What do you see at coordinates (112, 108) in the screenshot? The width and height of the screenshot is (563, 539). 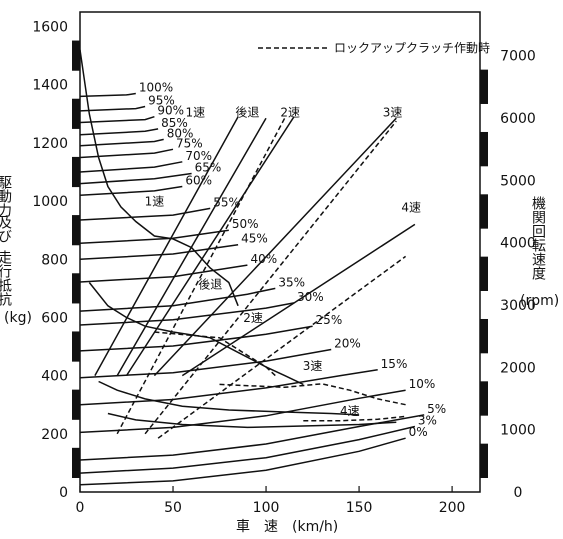 I see `resistance-curve-95pct` at bounding box center [112, 108].